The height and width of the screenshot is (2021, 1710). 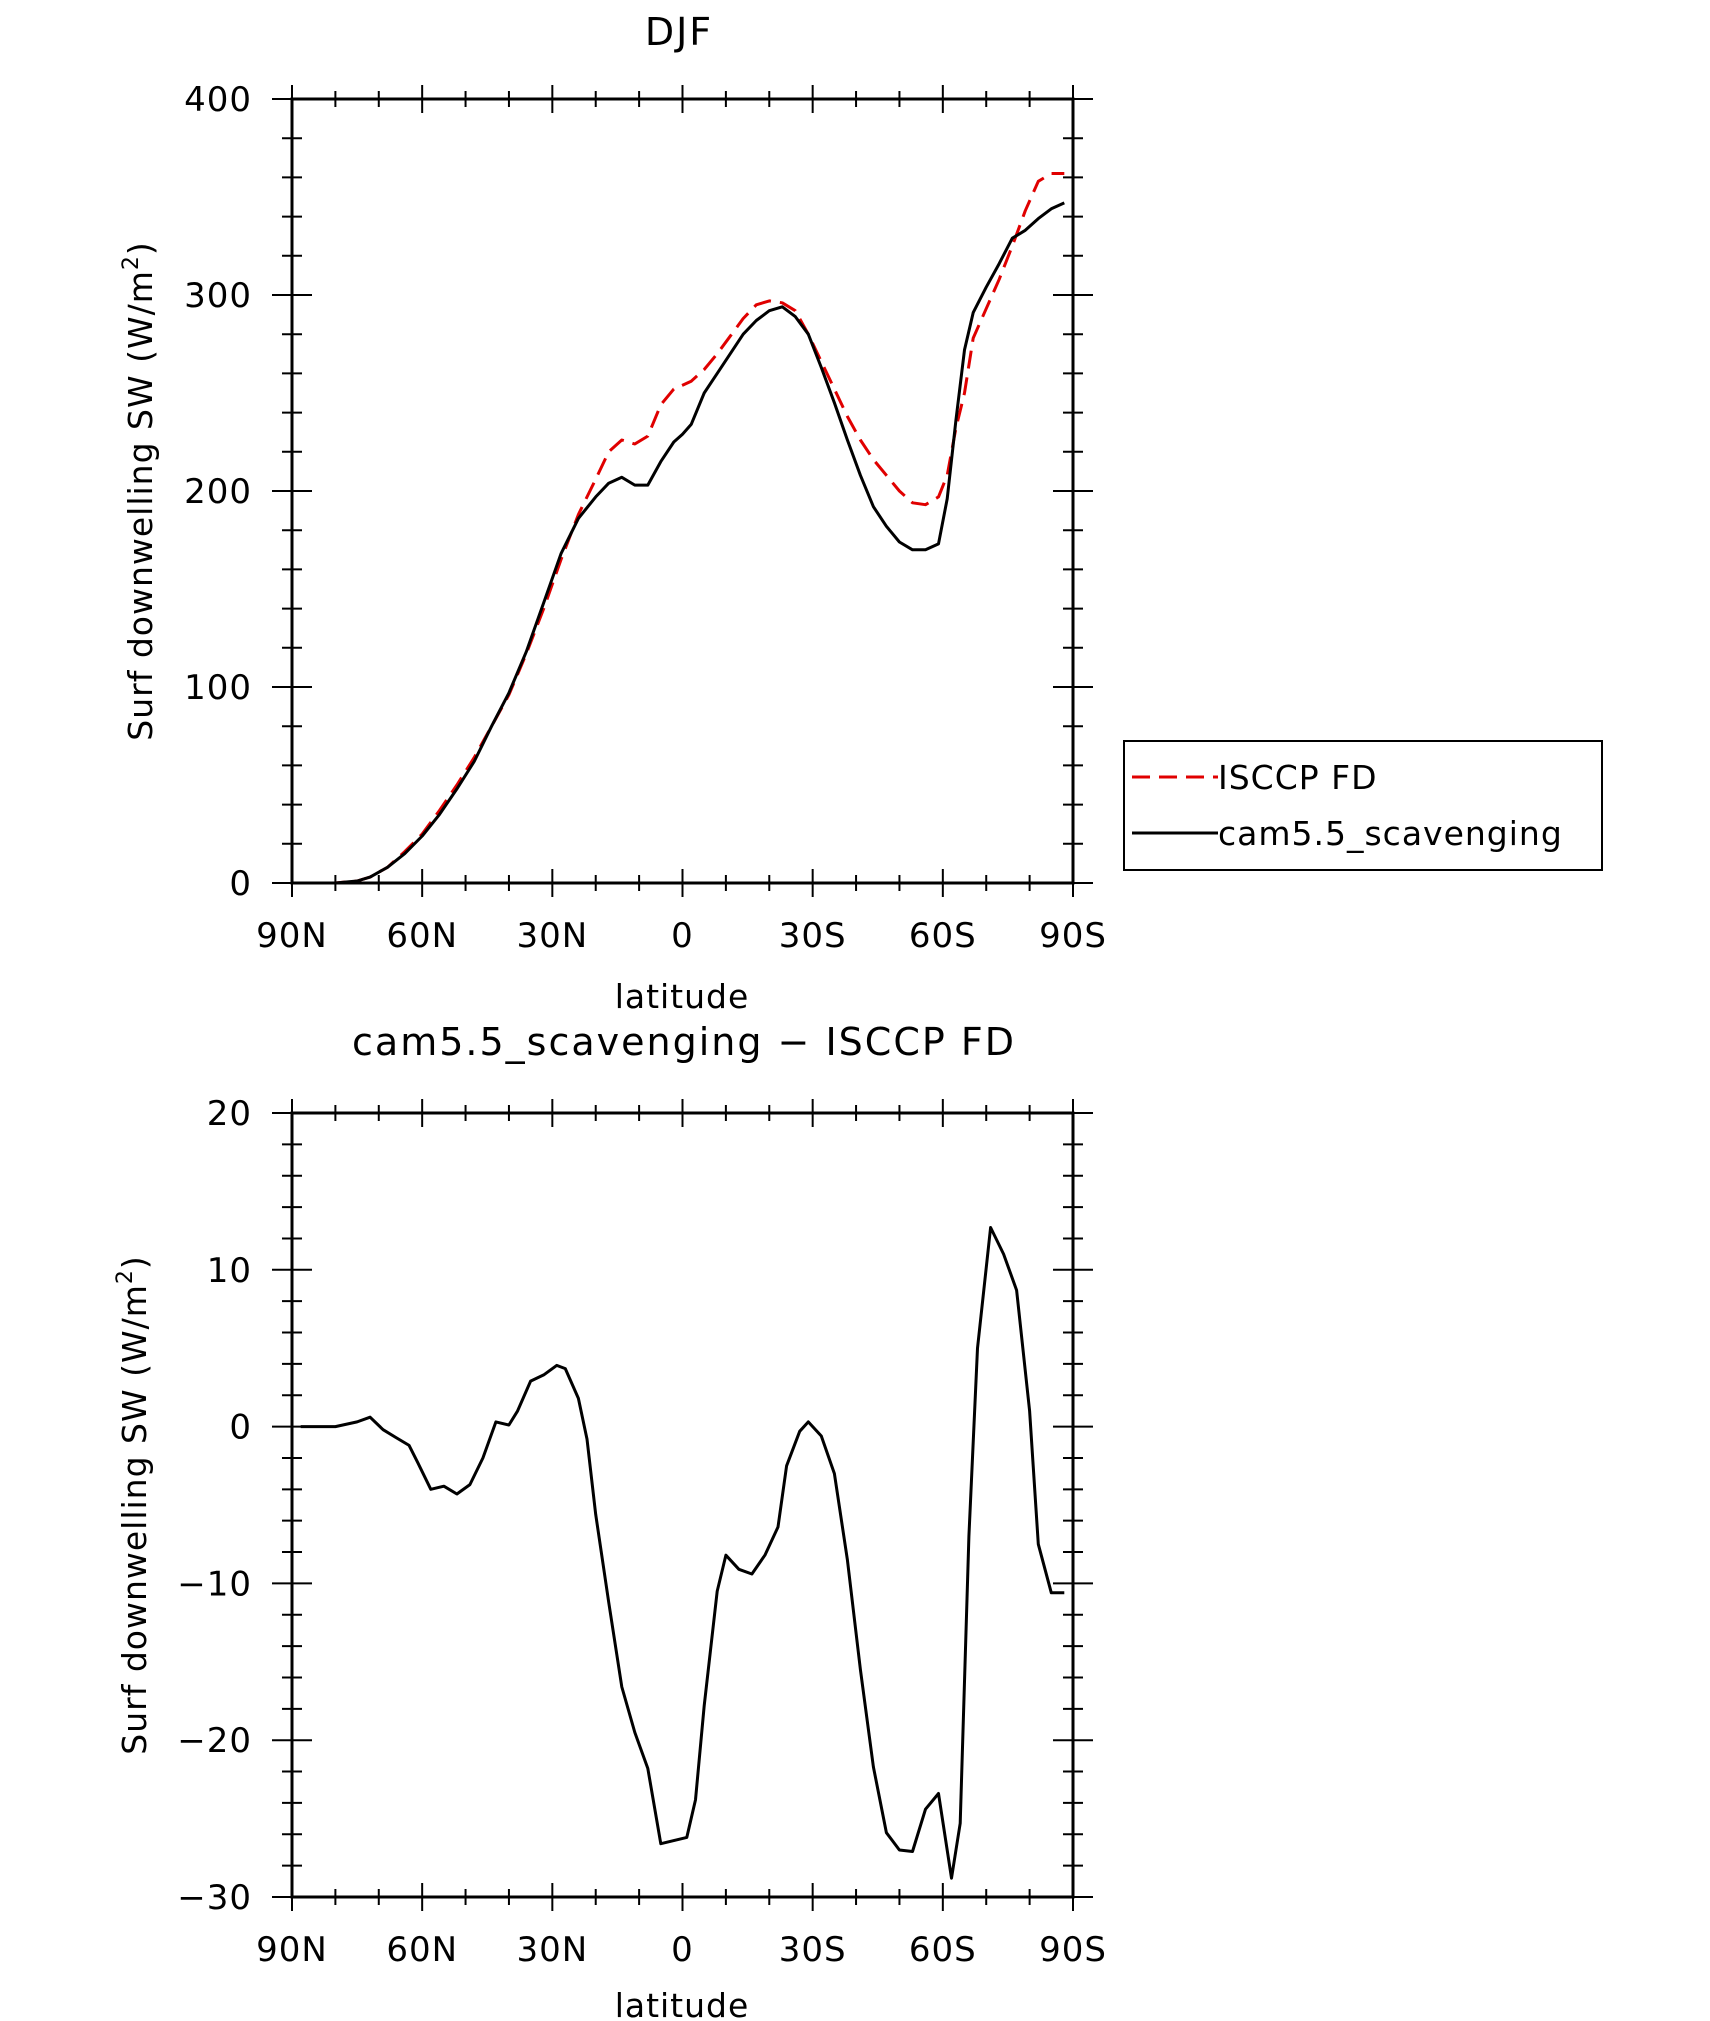 What do you see at coordinates (552, 1950) in the screenshot?
I see `bottom-x-tick-label-30n: 30N` at bounding box center [552, 1950].